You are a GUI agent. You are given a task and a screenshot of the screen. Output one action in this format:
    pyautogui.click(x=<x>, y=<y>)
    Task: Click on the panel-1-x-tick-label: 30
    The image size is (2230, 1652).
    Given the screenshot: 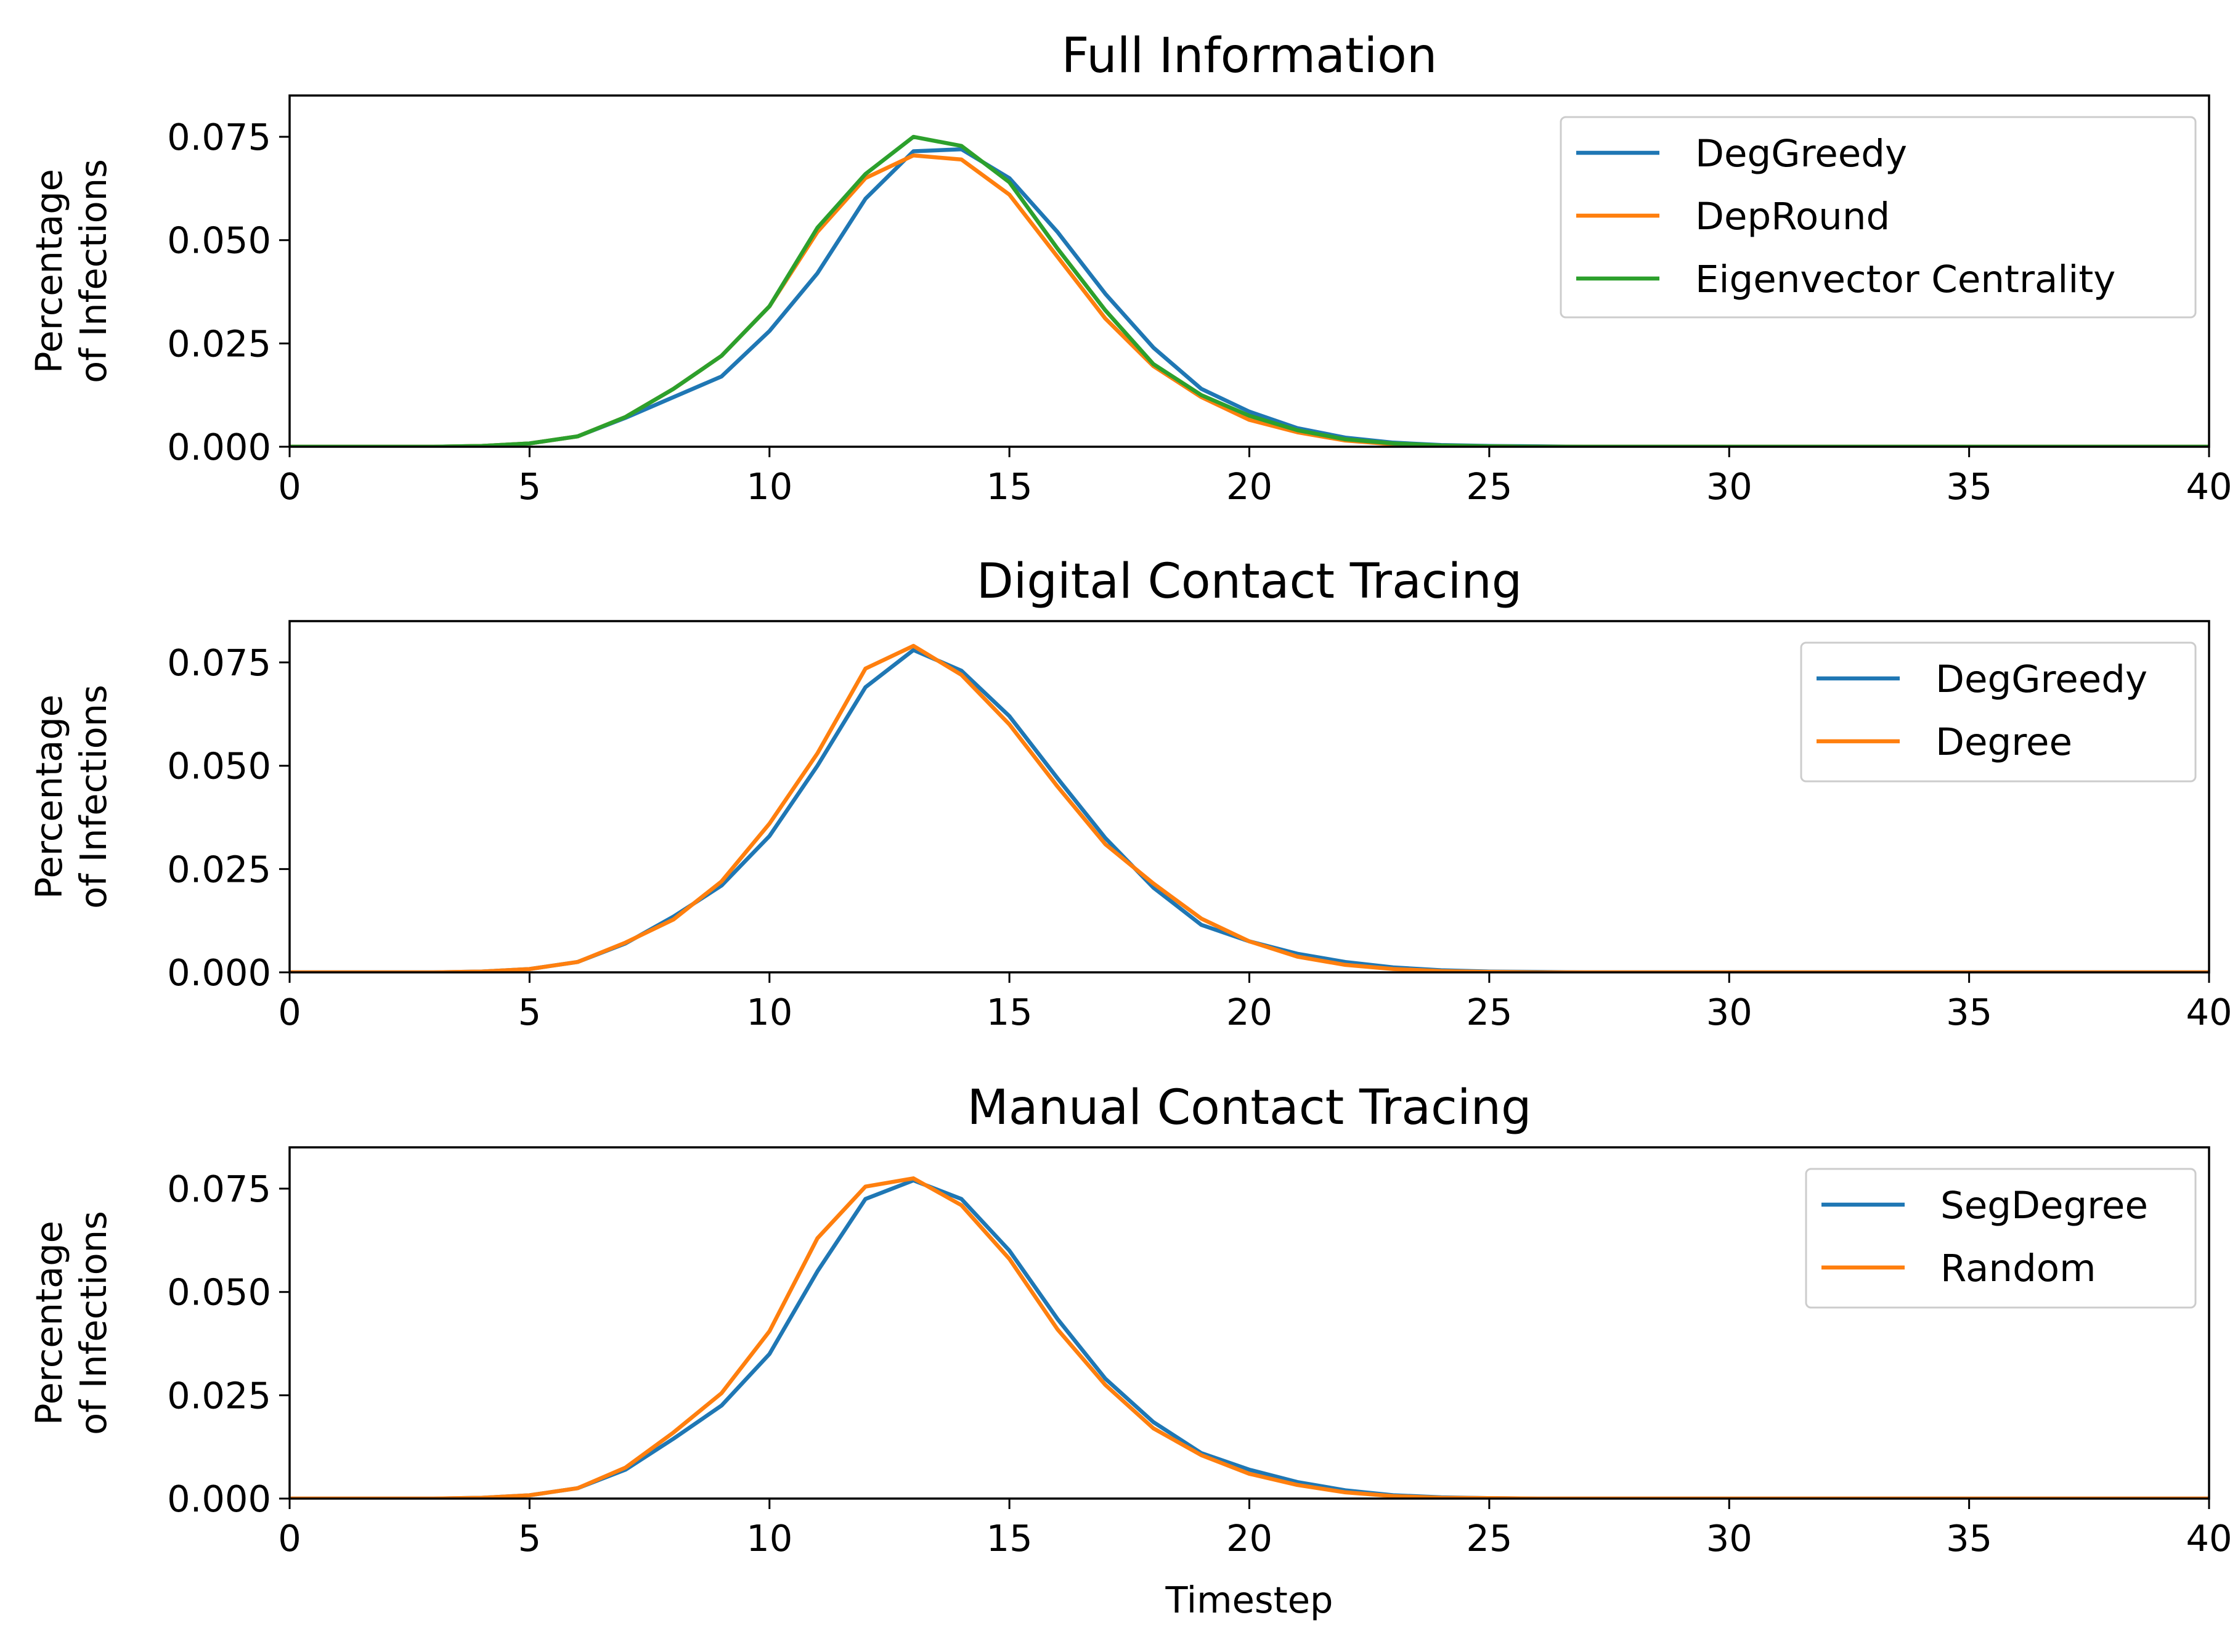 What is the action you would take?
    pyautogui.click(x=1729, y=486)
    